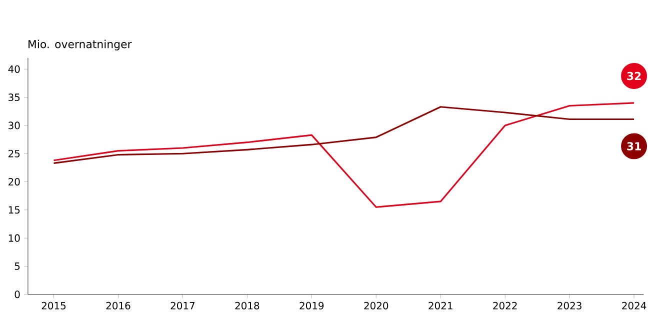 Image resolution: width=650 pixels, height=336 pixels. Describe the element at coordinates (80, 45) in the screenshot. I see `y-axis-title: Mio. overnatninger` at that location.